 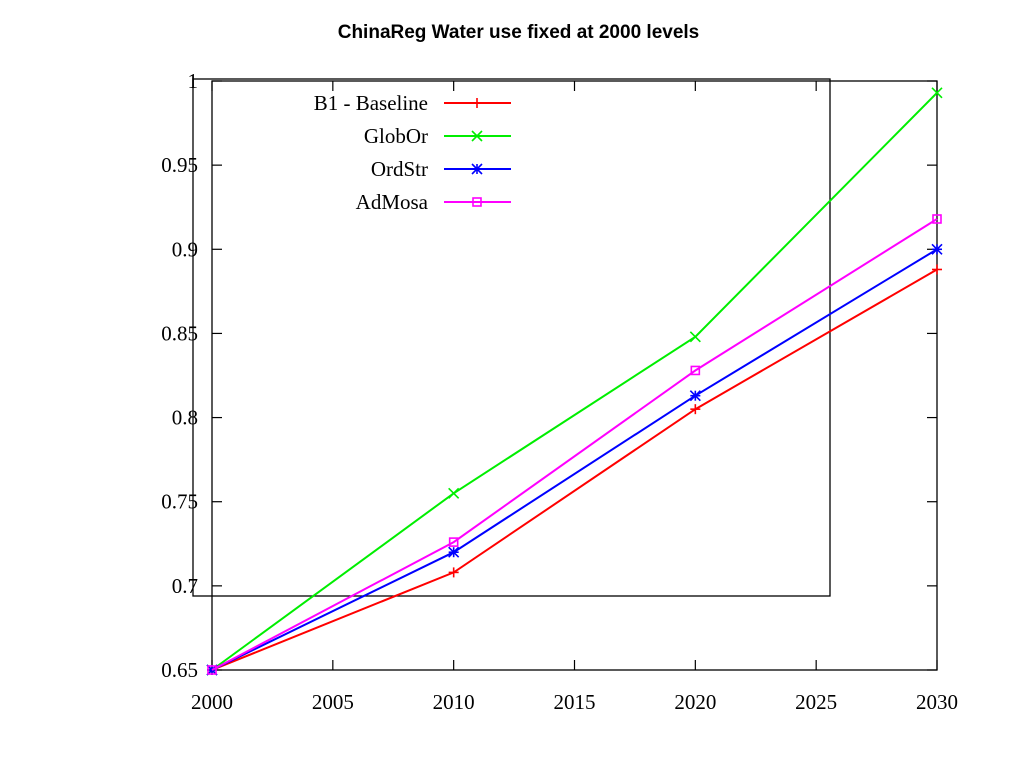 What do you see at coordinates (816, 702) in the screenshot?
I see `x-tick-label: 2025` at bounding box center [816, 702].